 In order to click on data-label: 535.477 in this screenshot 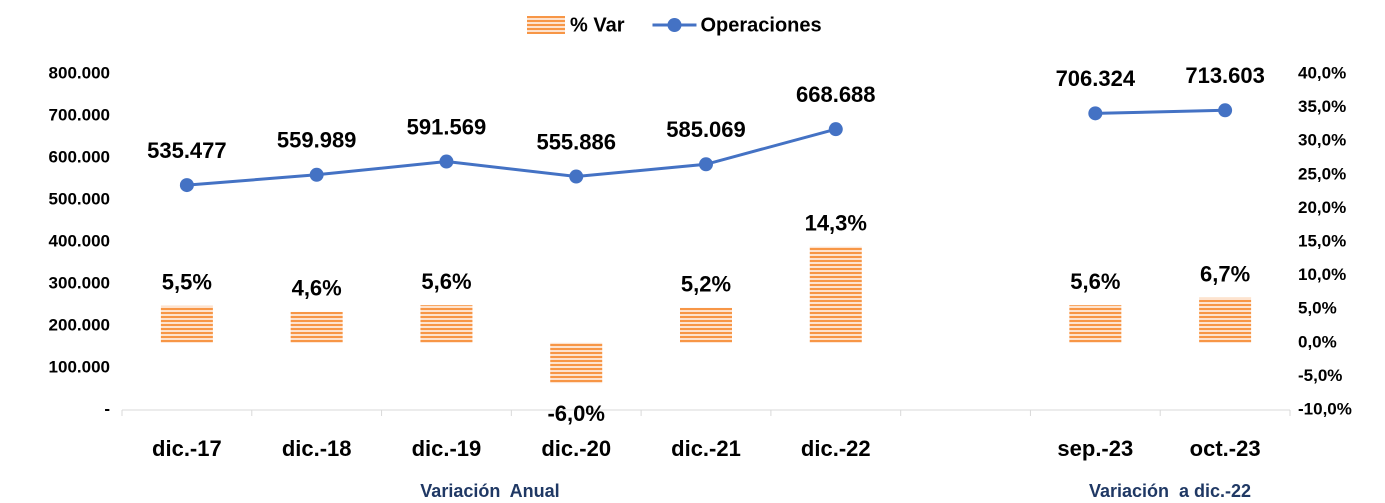, I will do `click(187, 150)`.